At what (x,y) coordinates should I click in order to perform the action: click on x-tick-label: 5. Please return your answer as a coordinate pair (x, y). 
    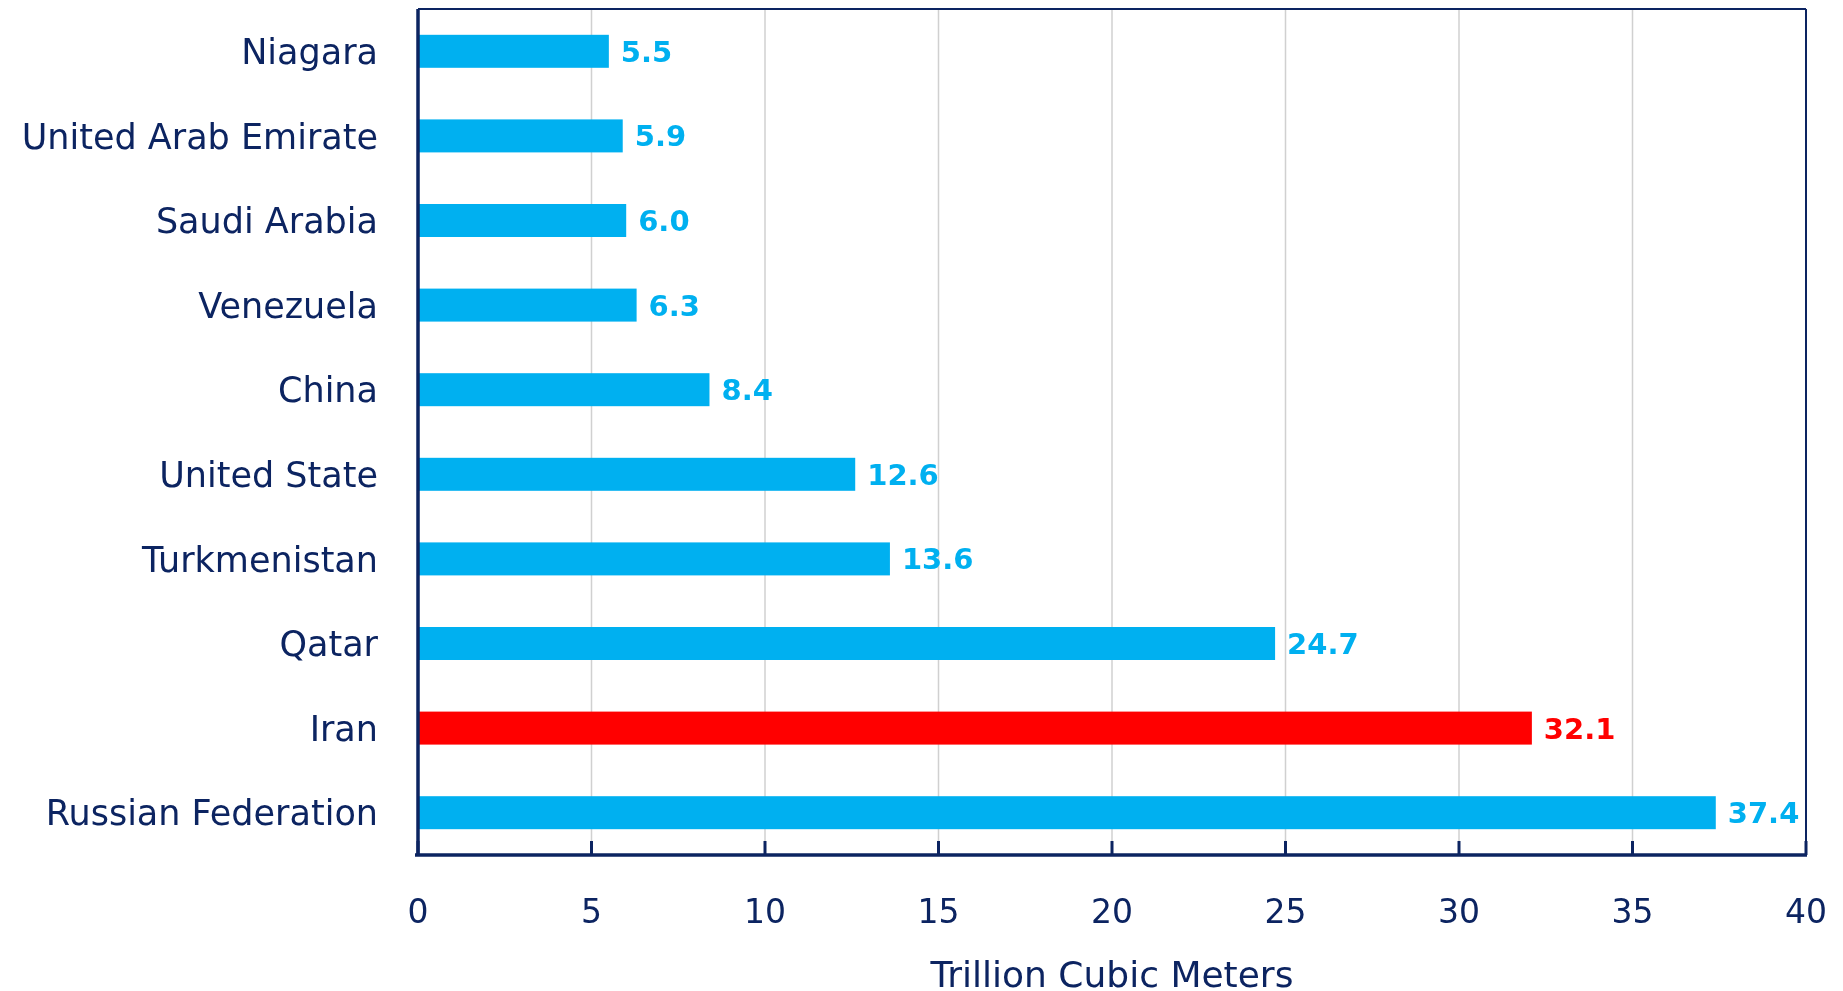
    Looking at the image, I should click on (591, 911).